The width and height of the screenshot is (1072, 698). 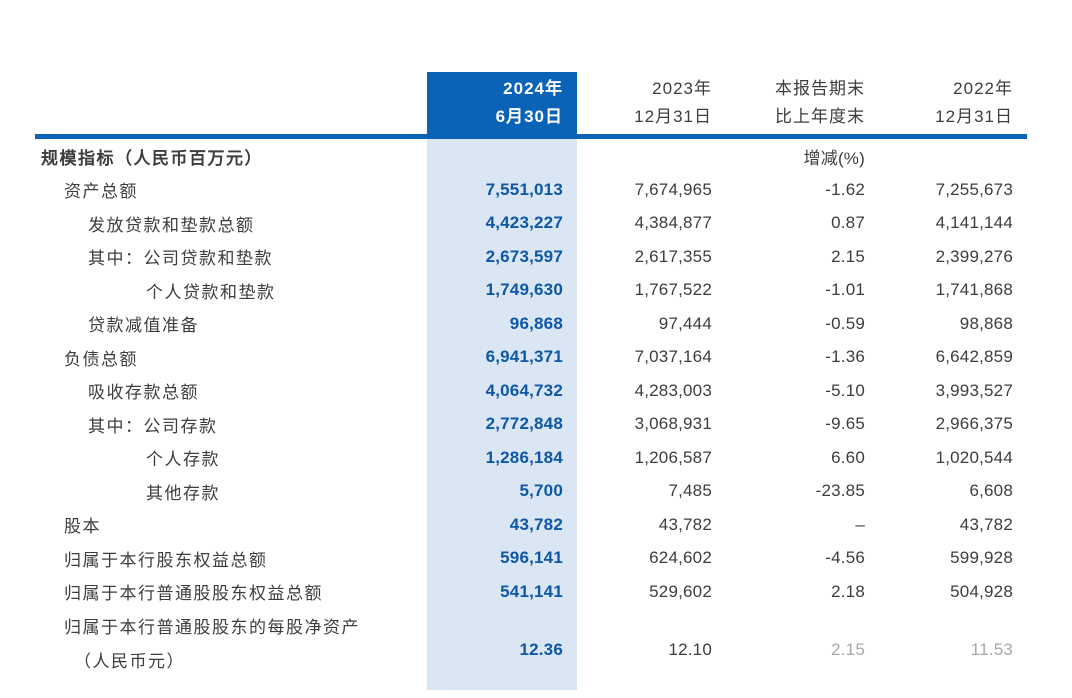 What do you see at coordinates (974, 223) in the screenshot?
I see `cell-2022: 4,141,144` at bounding box center [974, 223].